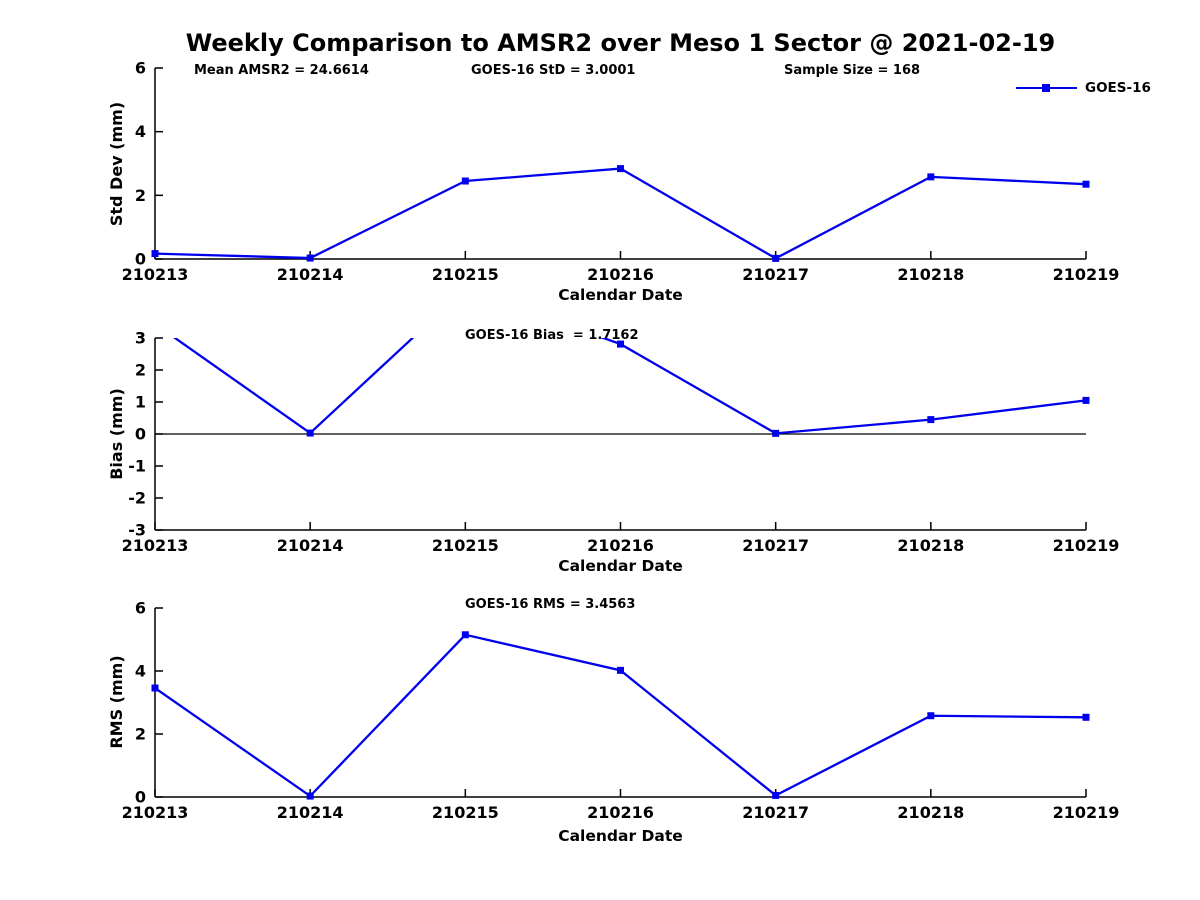 The height and width of the screenshot is (900, 1200). I want to click on y-tick-label: -3, so click(137, 530).